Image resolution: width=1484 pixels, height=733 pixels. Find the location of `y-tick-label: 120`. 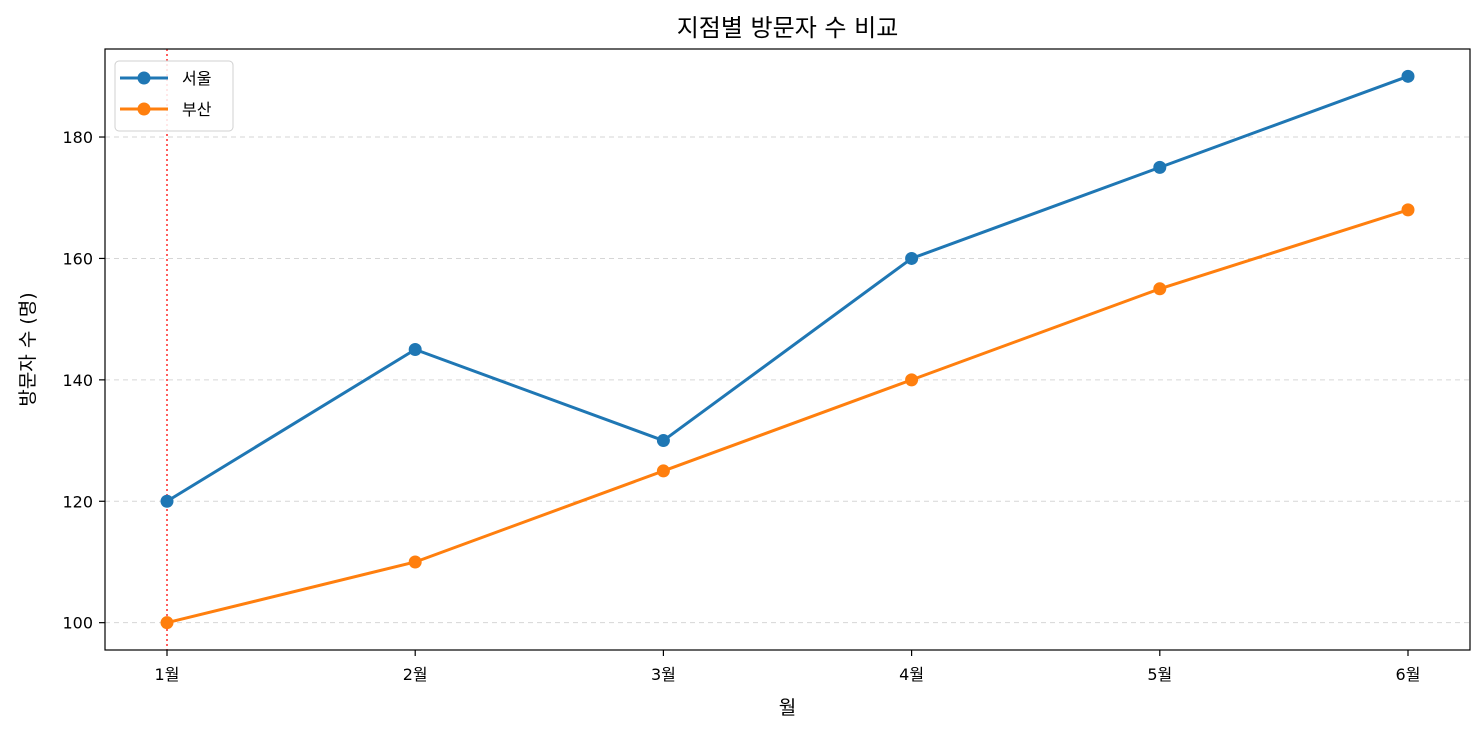

y-tick-label: 120 is located at coordinates (77, 501).